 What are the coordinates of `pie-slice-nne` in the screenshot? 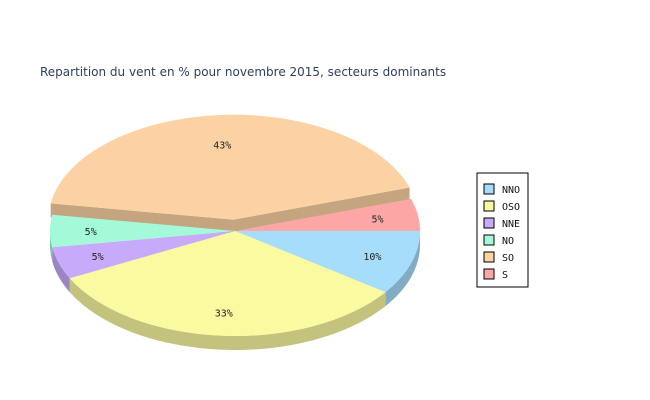 It's located at (144, 255).